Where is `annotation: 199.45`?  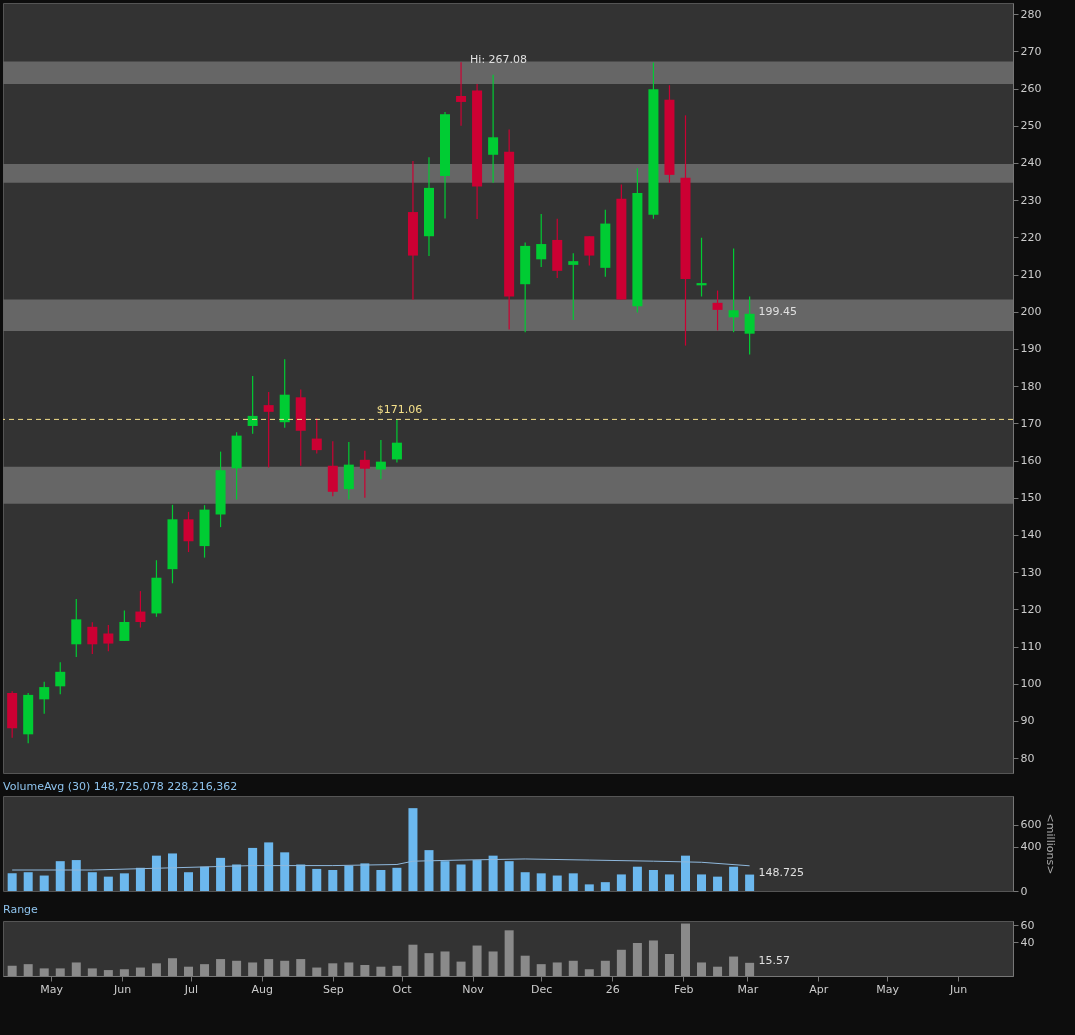 annotation: 199.45 is located at coordinates (778, 311).